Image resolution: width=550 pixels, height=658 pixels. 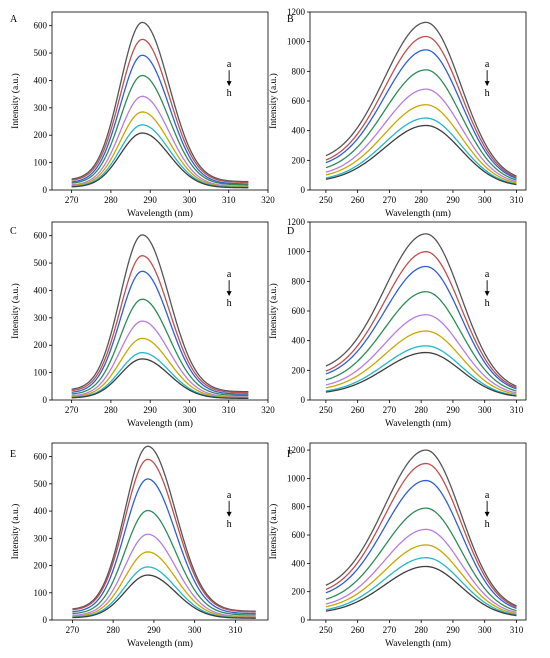 What do you see at coordinates (14, 19) in the screenshot?
I see `panel-label: A` at bounding box center [14, 19].